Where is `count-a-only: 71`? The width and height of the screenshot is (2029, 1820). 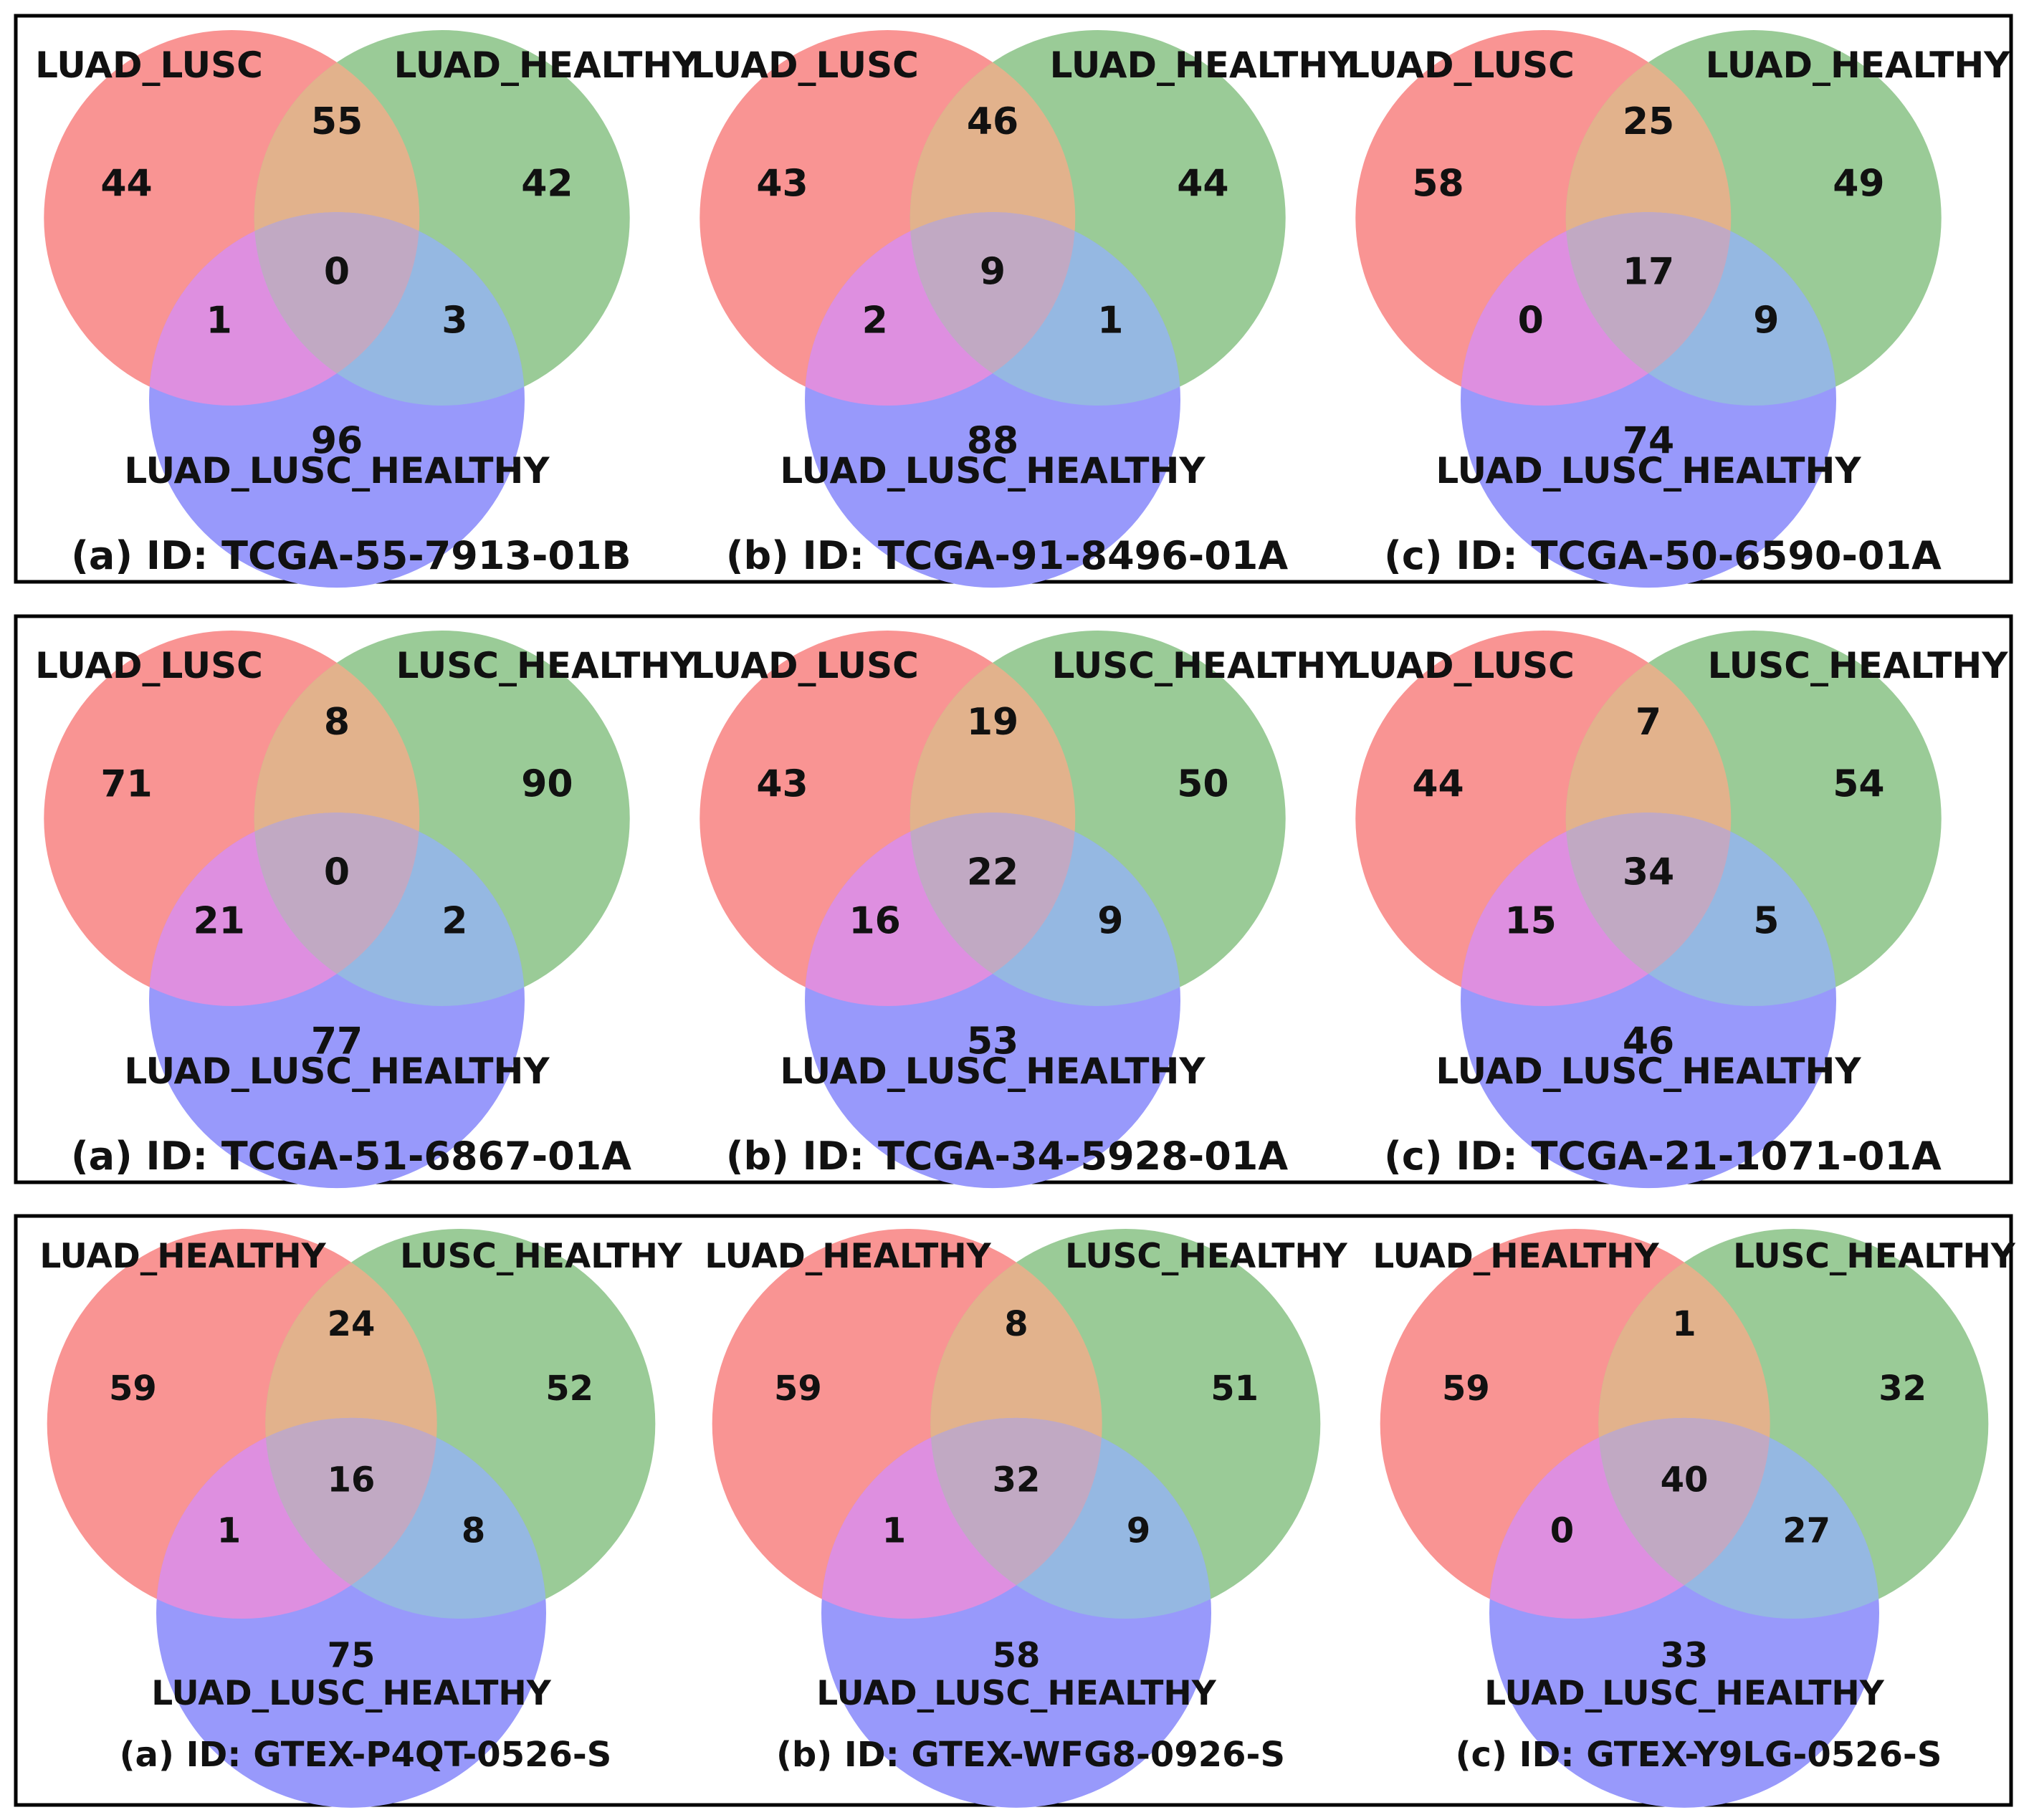
count-a-only: 71 is located at coordinates (126, 783).